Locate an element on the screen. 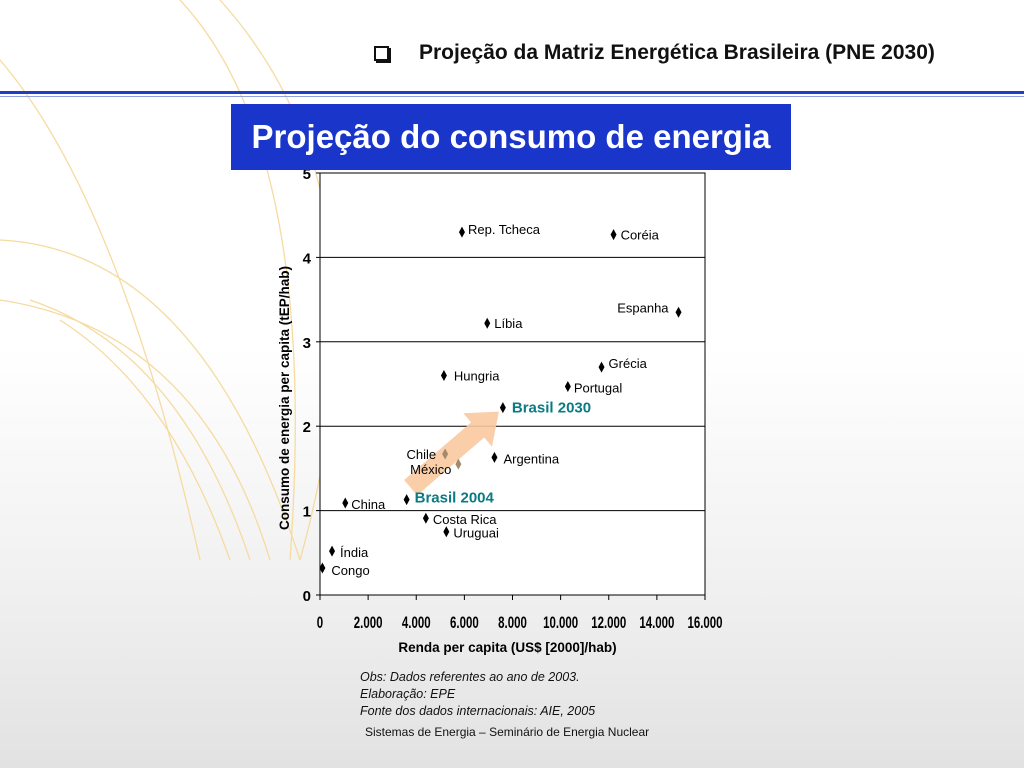 The height and width of the screenshot is (768, 1024). data-label: Rep. Tcheca is located at coordinates (504, 229).